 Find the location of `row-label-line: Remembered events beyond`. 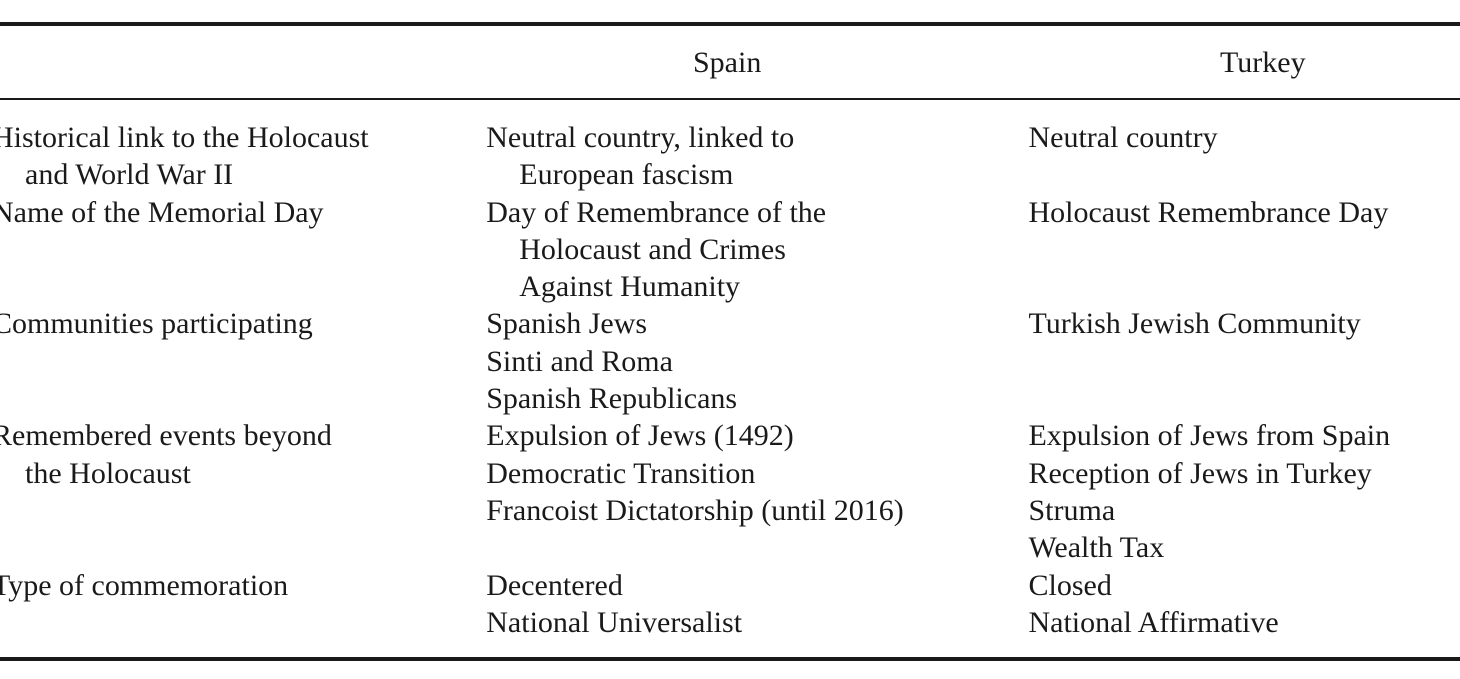

row-label-line: Remembered events beyond is located at coordinates (166, 436).